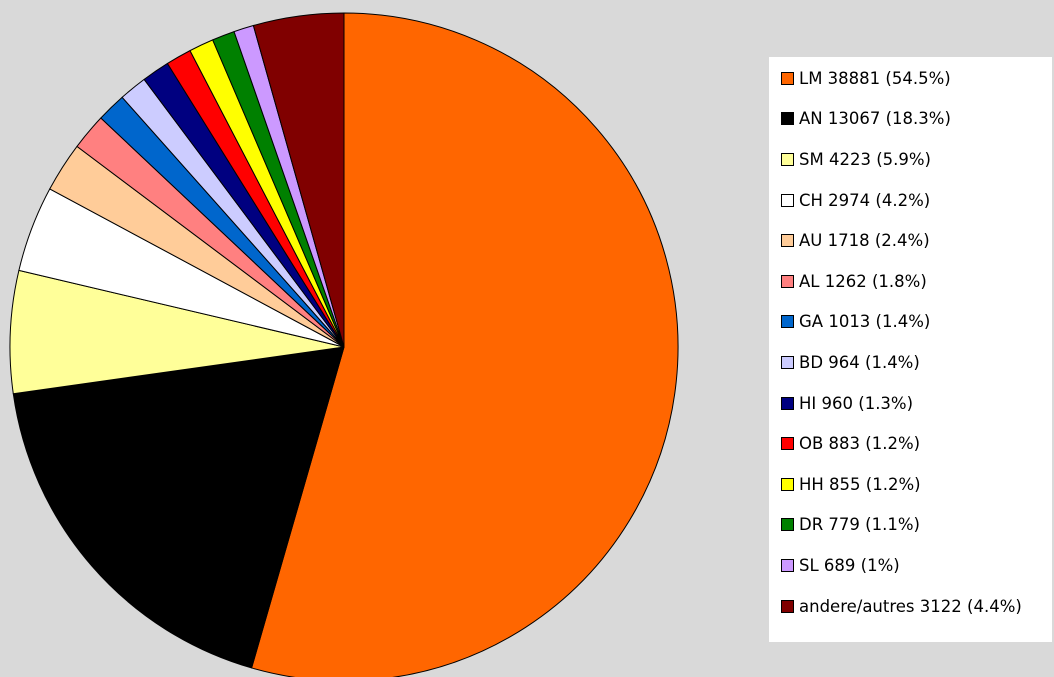  I want to click on legend-label: CH 2974 (4.2%), so click(864, 200).